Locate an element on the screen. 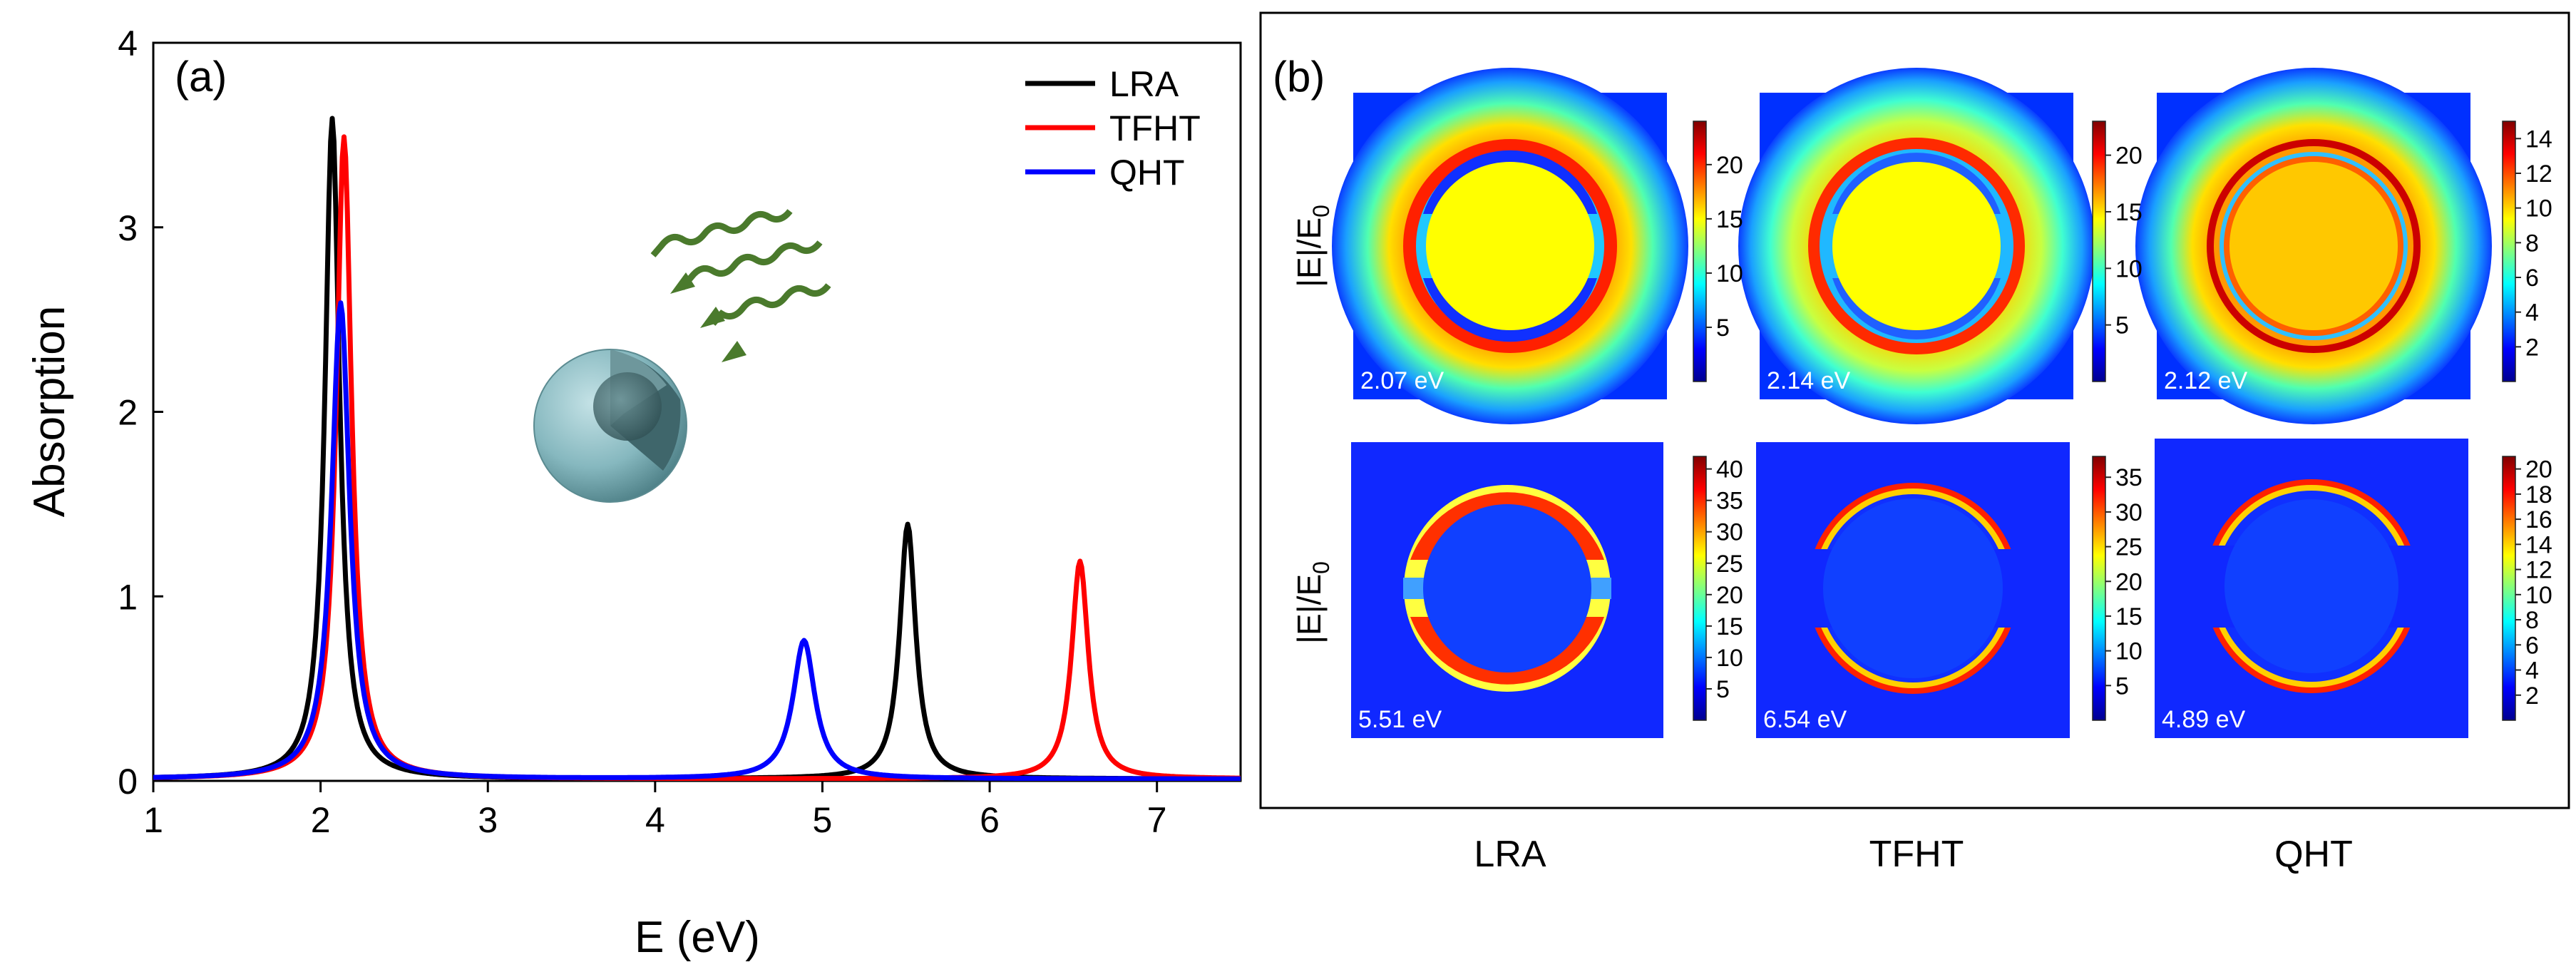  light-wave-icon is located at coordinates (740, 267).